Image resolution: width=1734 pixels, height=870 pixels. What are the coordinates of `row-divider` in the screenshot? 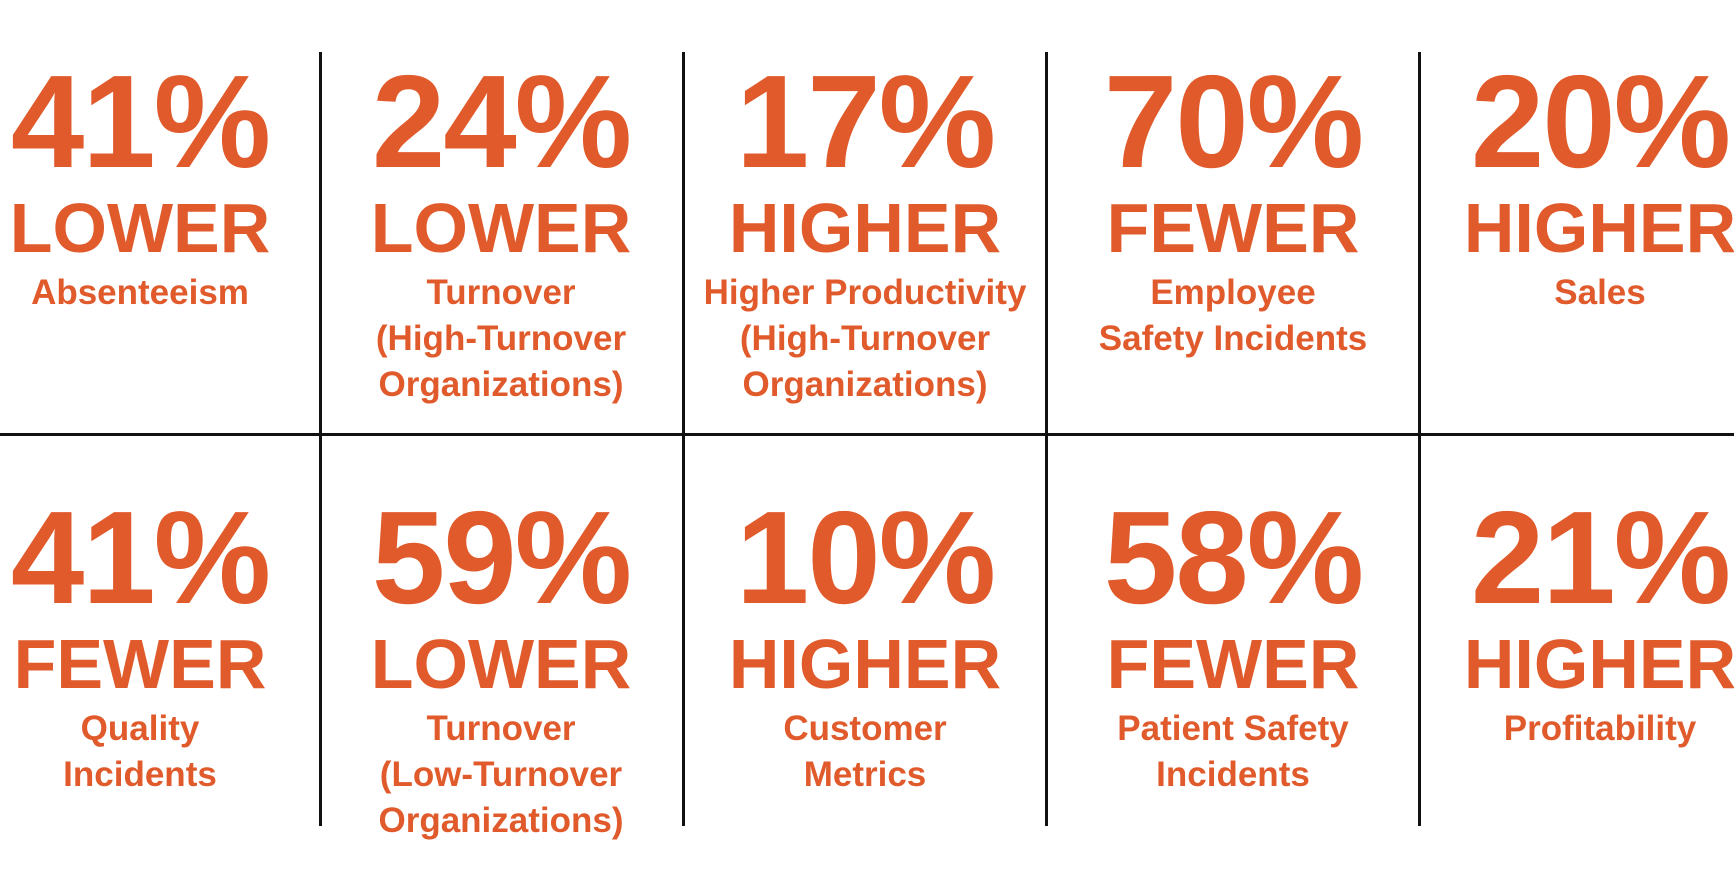 It's located at (867, 434).